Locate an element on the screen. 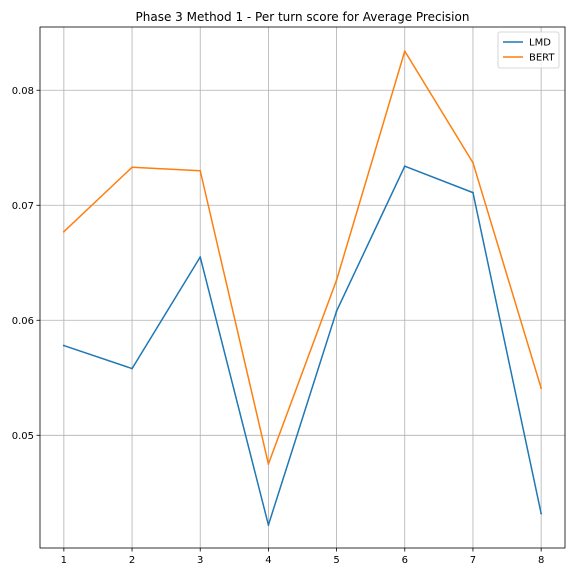  y-tick-label: 0.08 is located at coordinates (23, 91).